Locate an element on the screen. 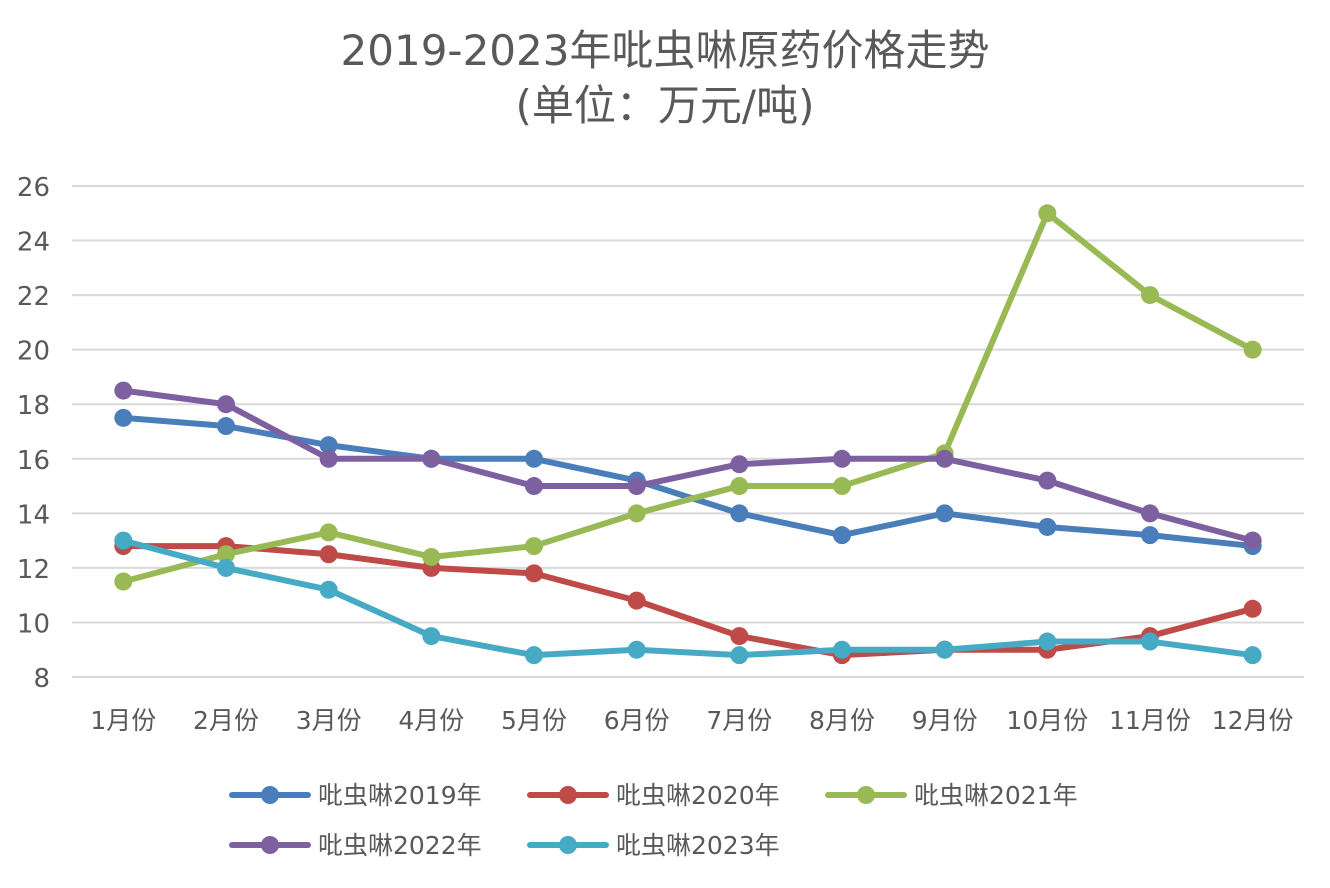  legend-item: 吡虫啉2020年 is located at coordinates (653, 795).